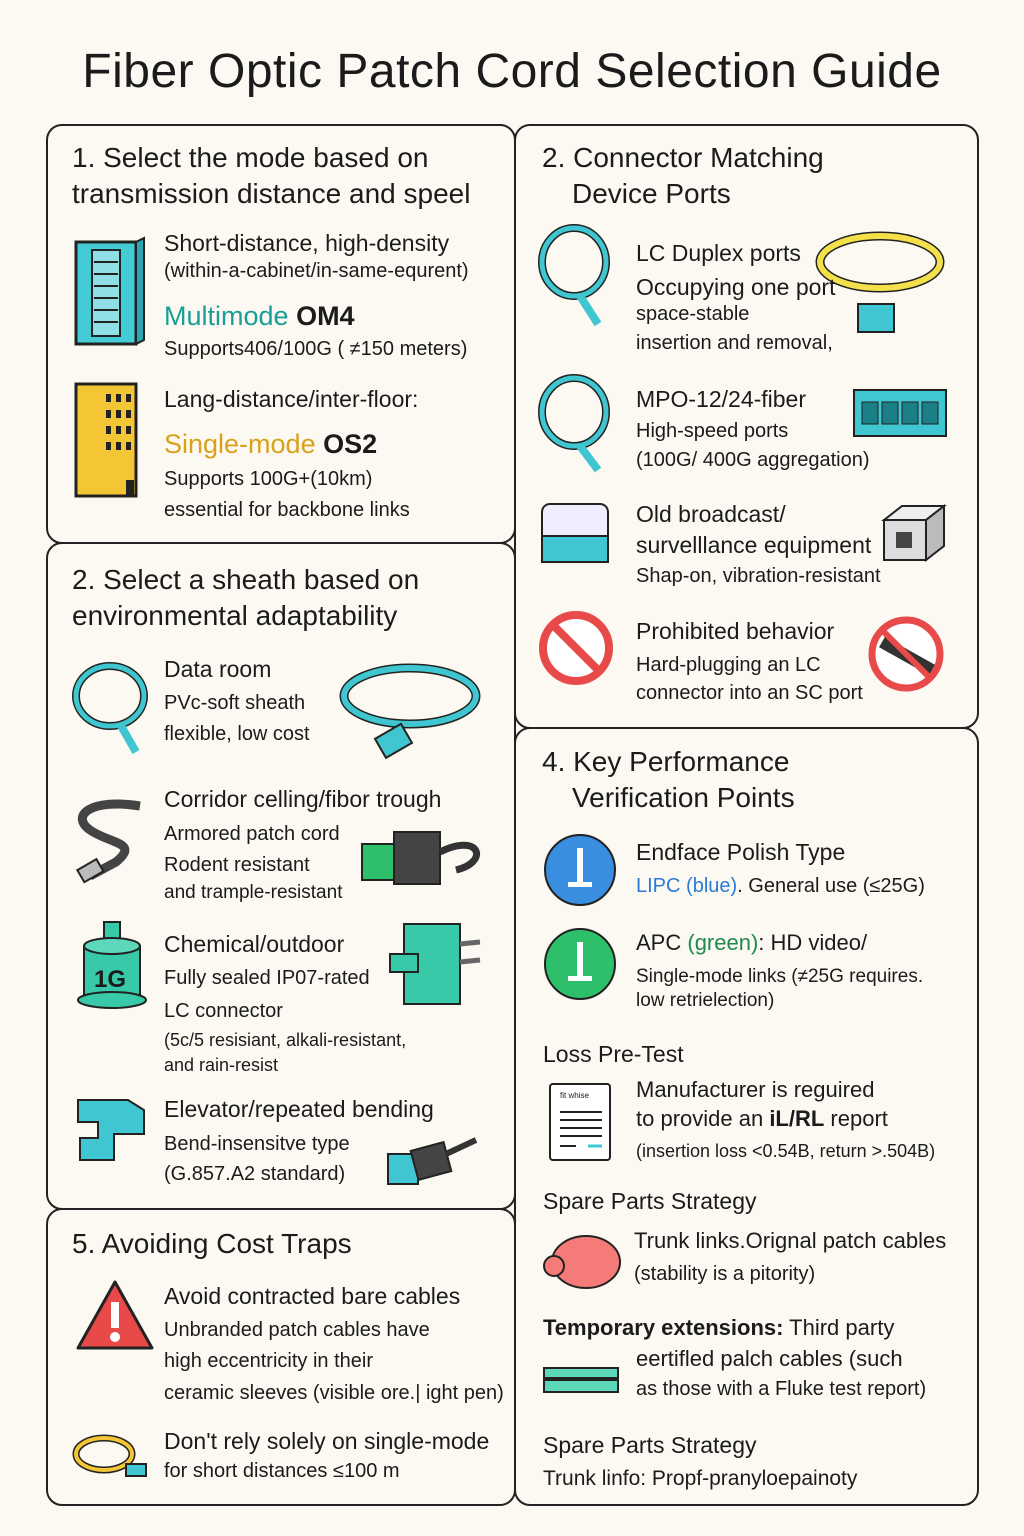 This screenshot has height=1536, width=1024. Describe the element at coordinates (650, 1201) in the screenshot. I see `spare-heading: Spare Parts Strategy` at that location.